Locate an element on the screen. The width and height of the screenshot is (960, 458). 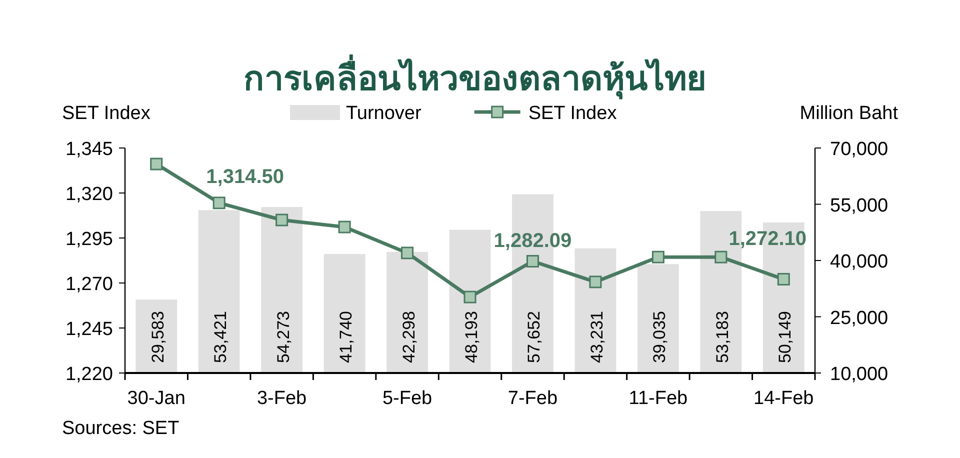
x-tick-label: 3-Feb is located at coordinates (282, 398).